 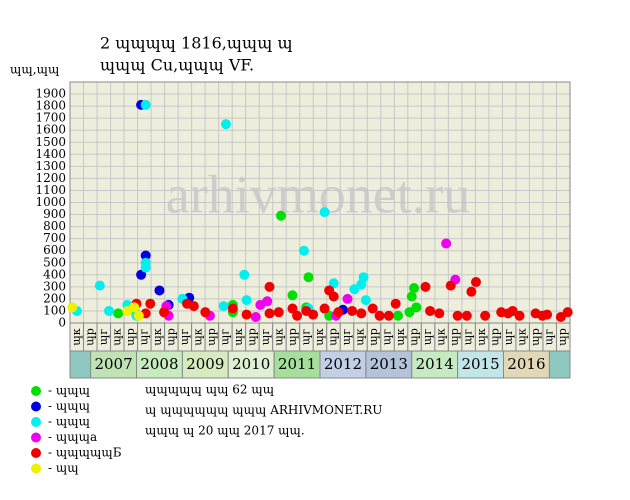 I want to click on y-tick-label: 300, so click(x=54, y=286).